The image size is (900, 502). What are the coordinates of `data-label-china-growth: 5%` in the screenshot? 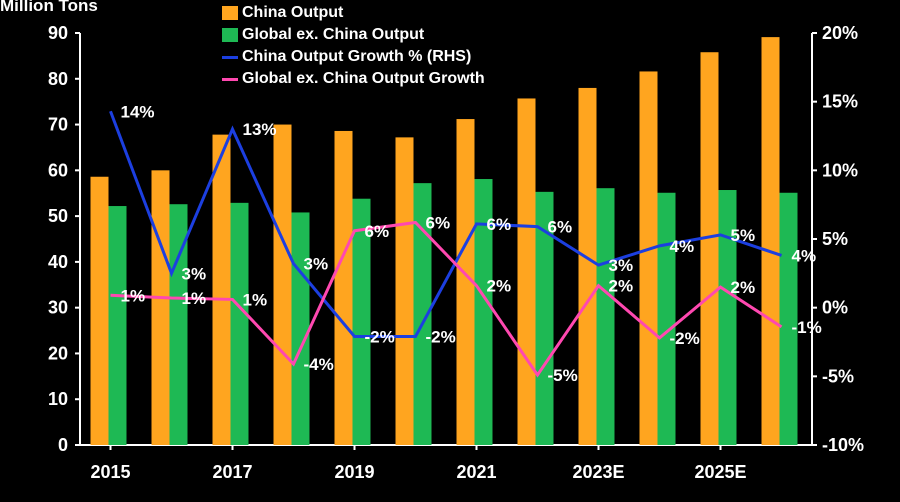 It's located at (743, 235).